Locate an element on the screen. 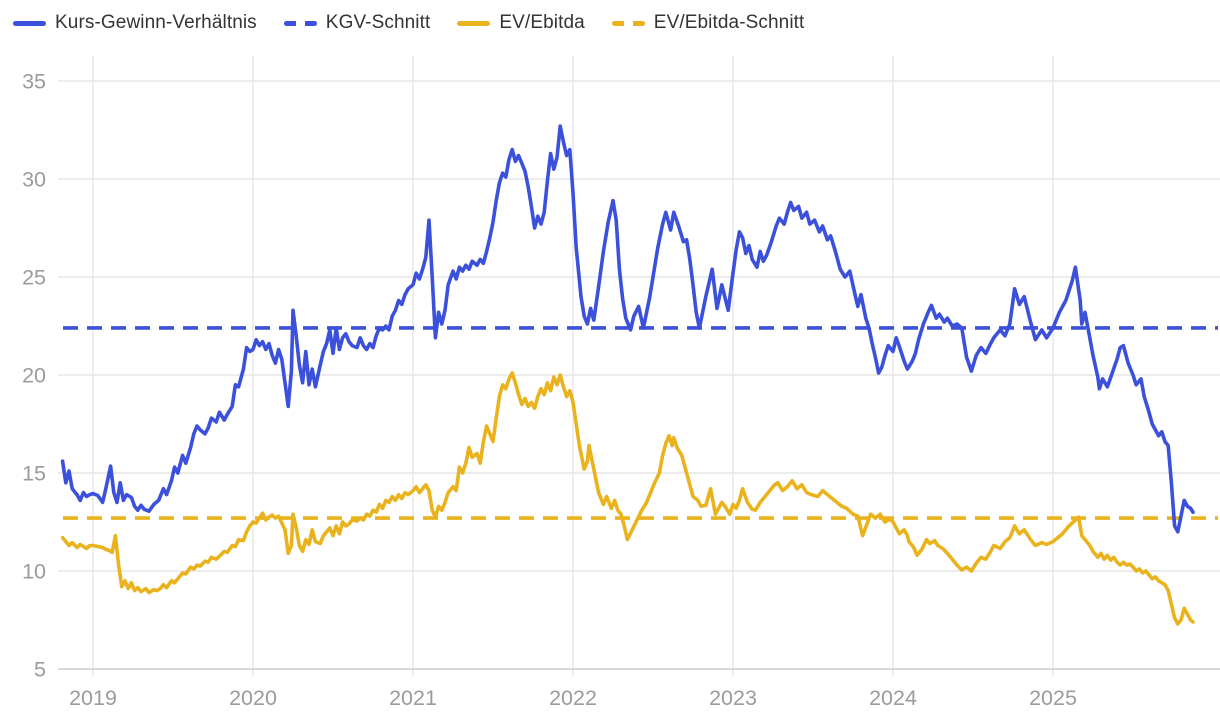 This screenshot has width=1220, height=722. x-tick-label: 2022 is located at coordinates (573, 698).